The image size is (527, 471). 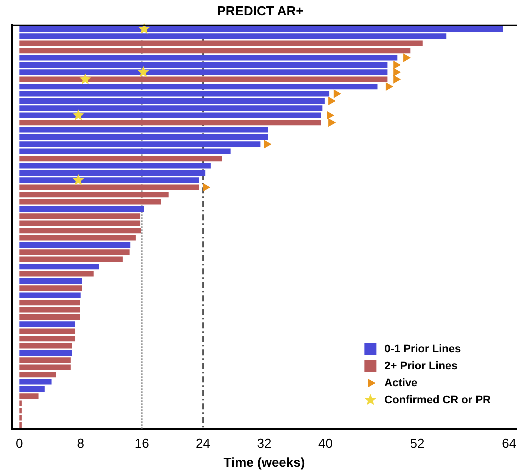 I want to click on chart-title: PREDICT AR+, so click(x=260, y=10).